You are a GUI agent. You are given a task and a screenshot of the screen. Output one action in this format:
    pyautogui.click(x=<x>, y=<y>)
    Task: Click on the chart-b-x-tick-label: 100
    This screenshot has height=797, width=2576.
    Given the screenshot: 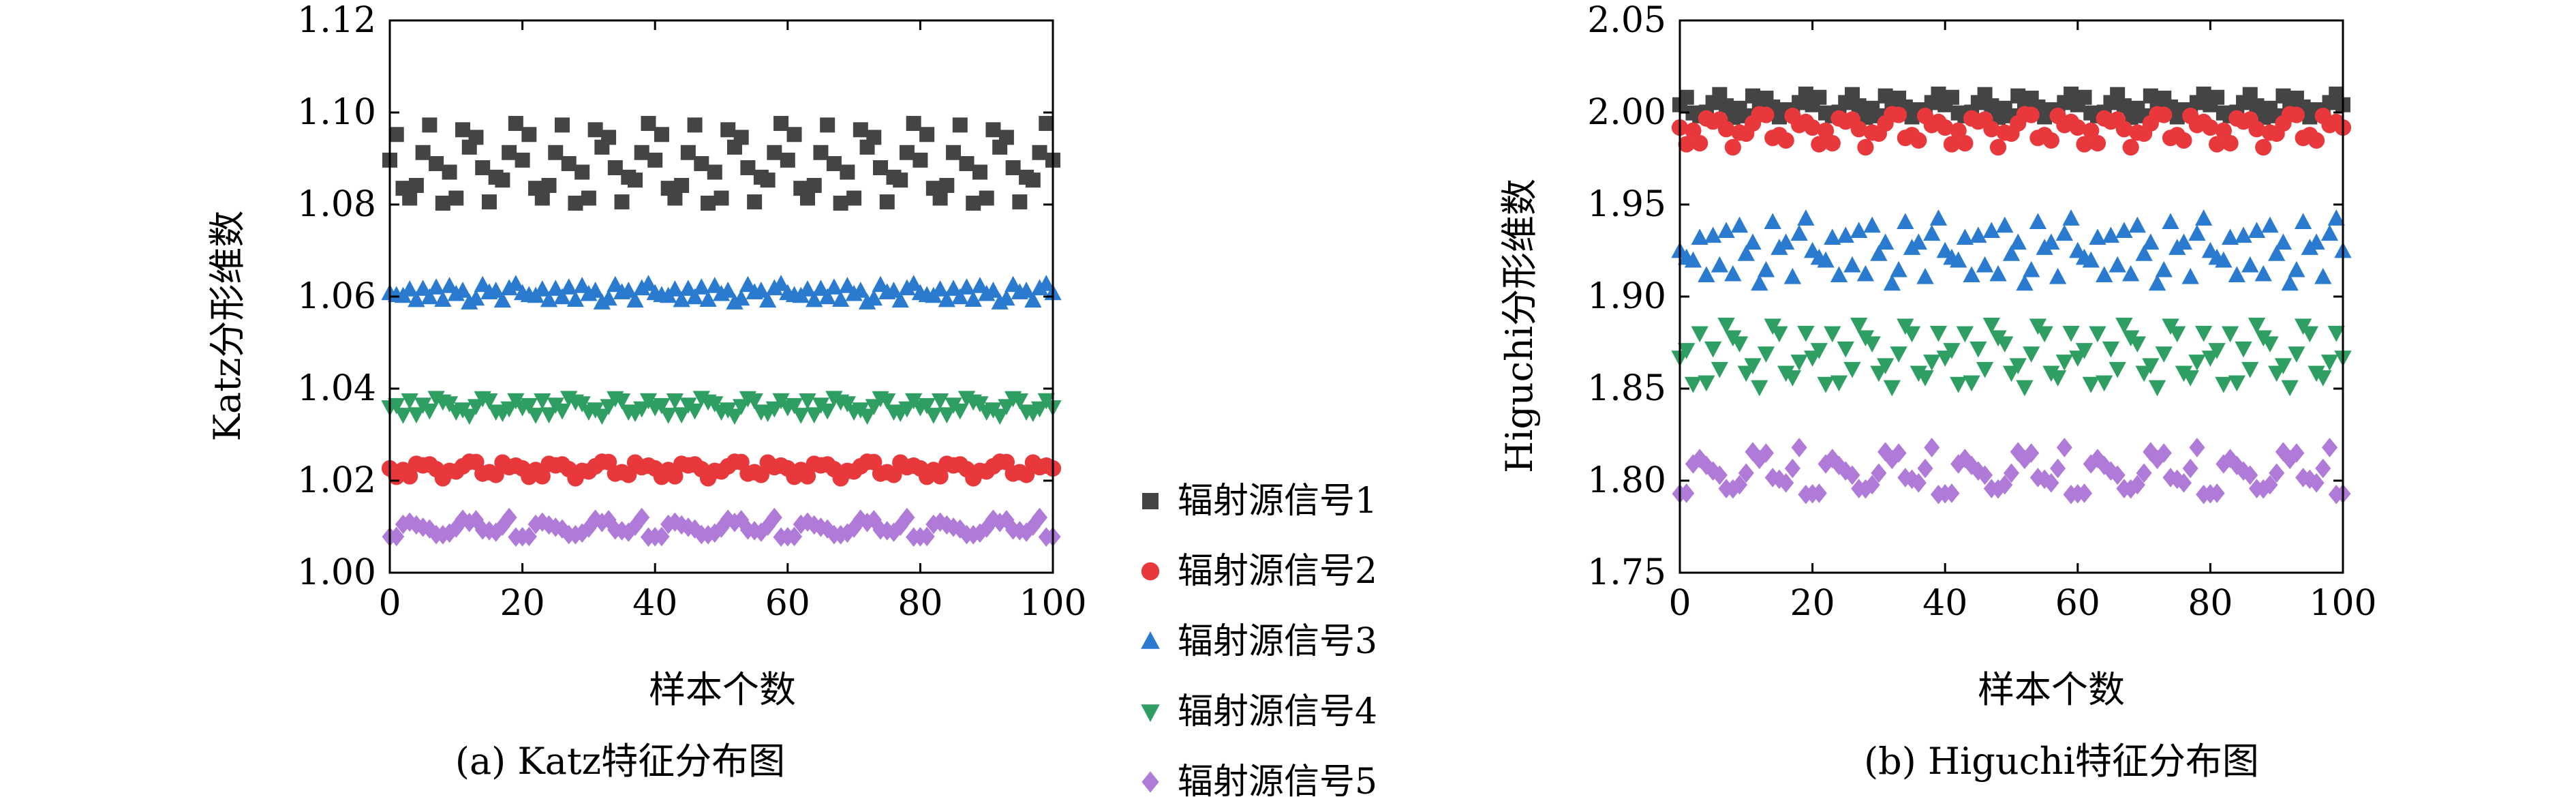 What is the action you would take?
    pyautogui.click(x=2342, y=603)
    